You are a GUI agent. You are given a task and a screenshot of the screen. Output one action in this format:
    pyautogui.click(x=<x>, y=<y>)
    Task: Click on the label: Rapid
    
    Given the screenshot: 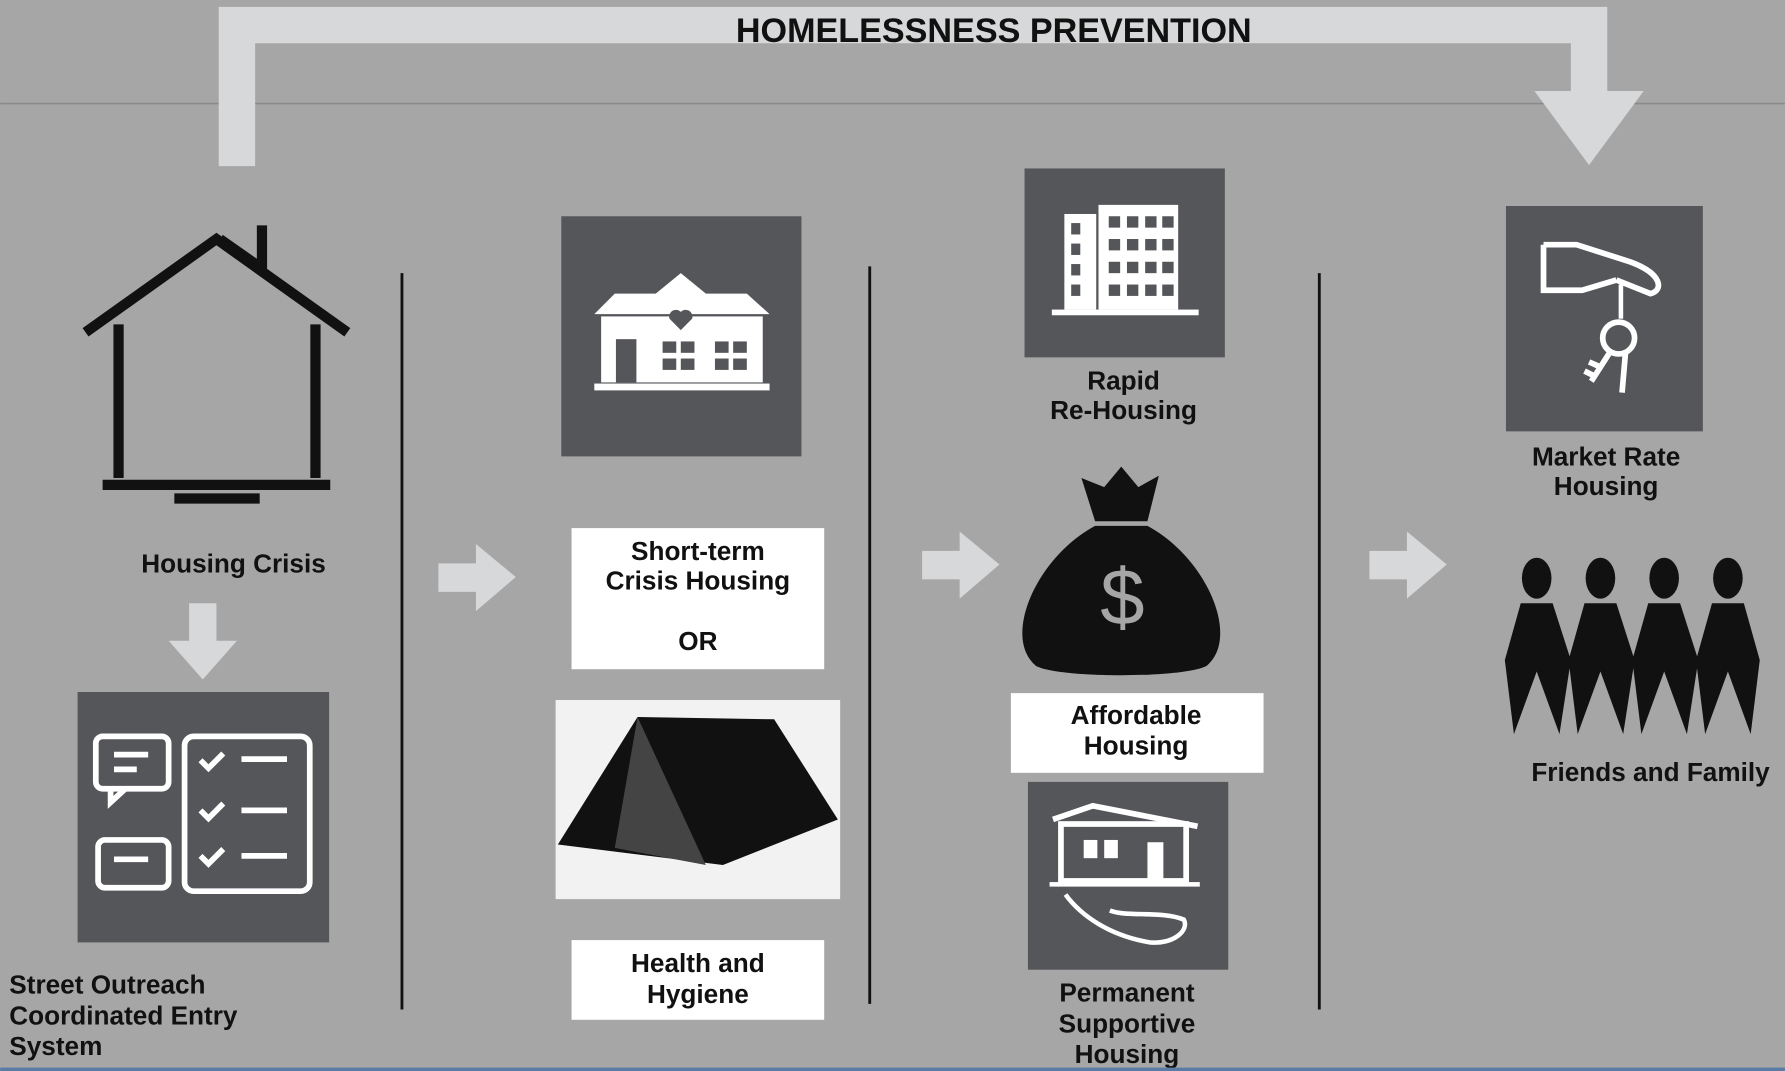 What is the action you would take?
    pyautogui.click(x=1123, y=380)
    